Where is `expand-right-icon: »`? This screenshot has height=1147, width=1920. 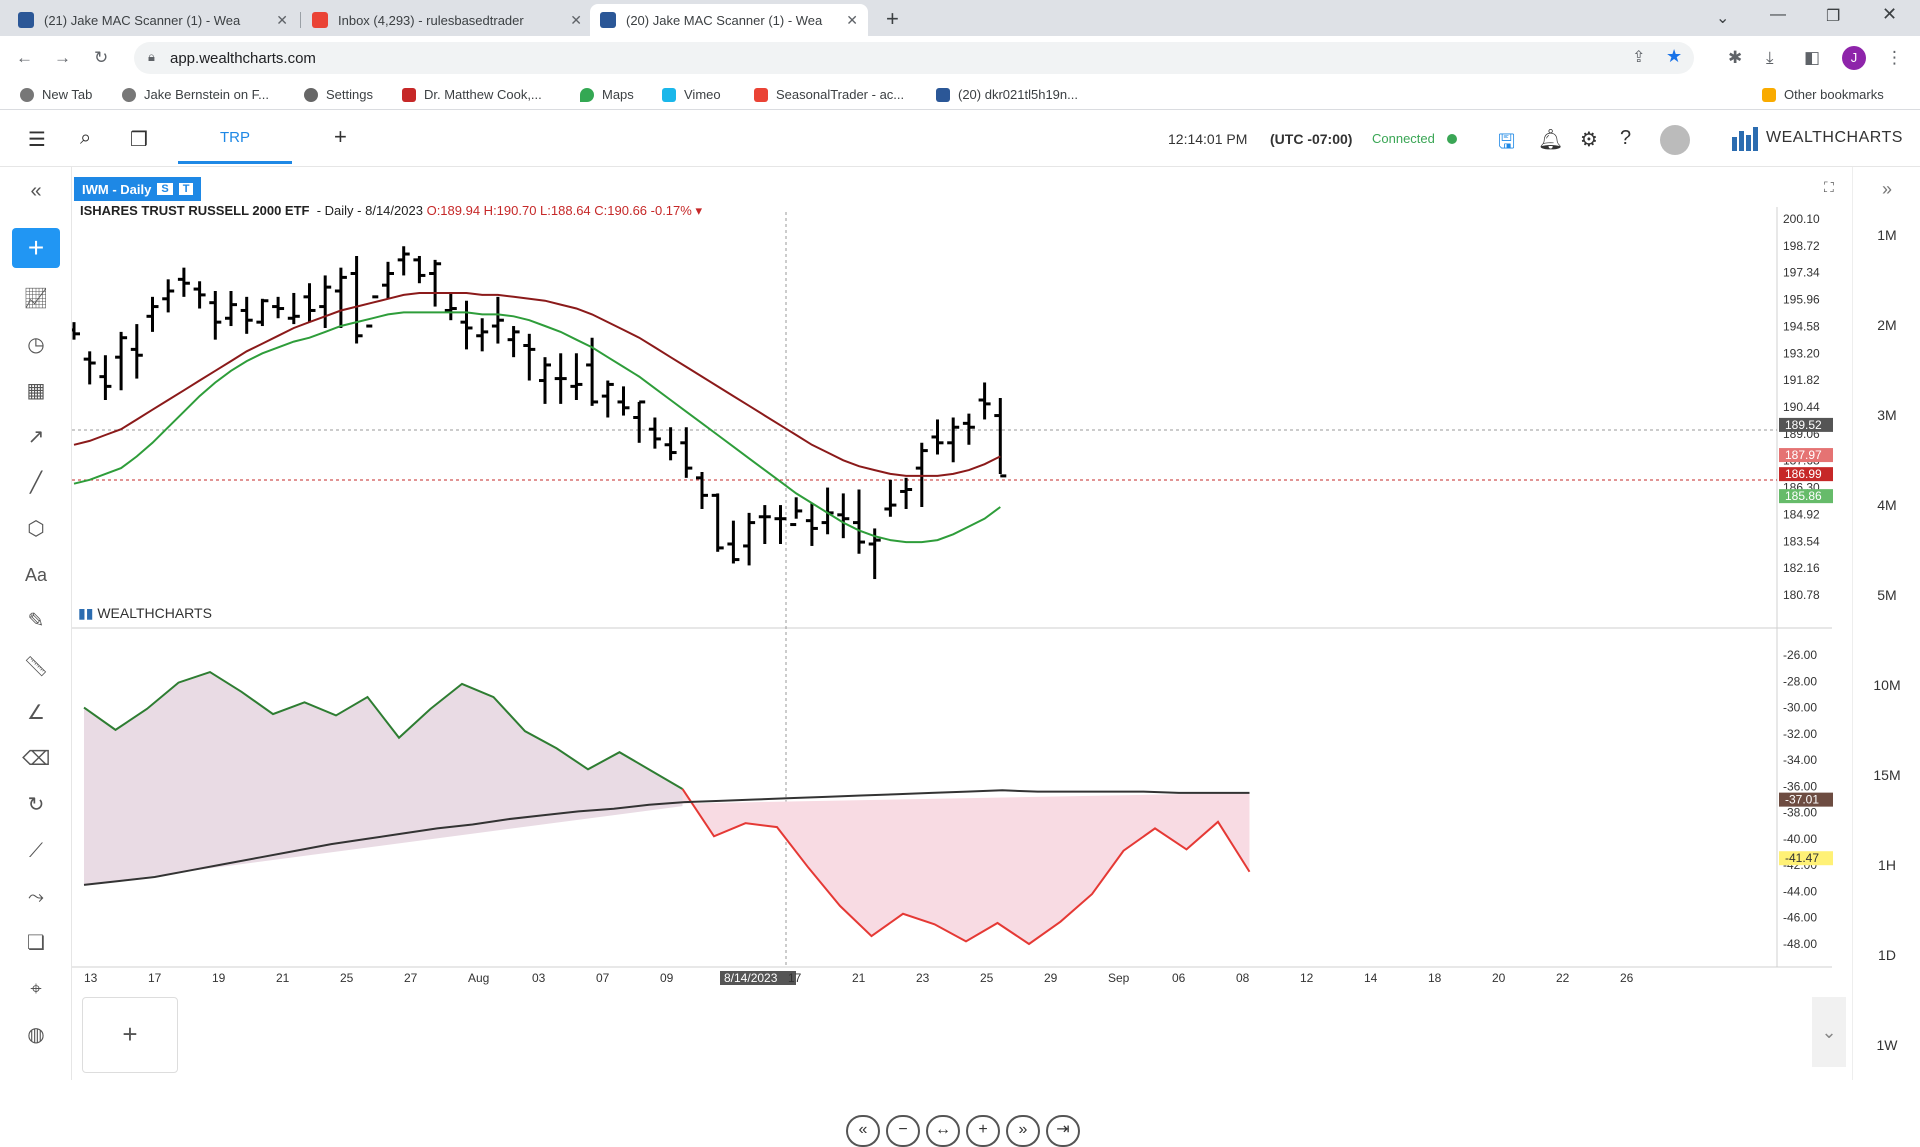
expand-right-icon: » is located at coordinates (1886, 189).